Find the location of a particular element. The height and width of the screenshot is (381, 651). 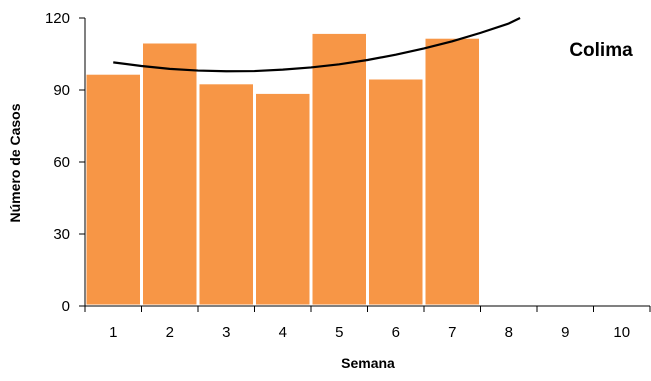

chart-title: Colima is located at coordinates (601, 50).